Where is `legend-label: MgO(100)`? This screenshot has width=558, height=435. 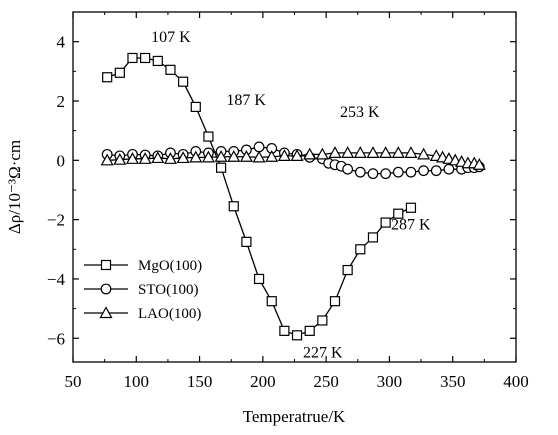
legend-label: MgO(100) is located at coordinates (170, 266).